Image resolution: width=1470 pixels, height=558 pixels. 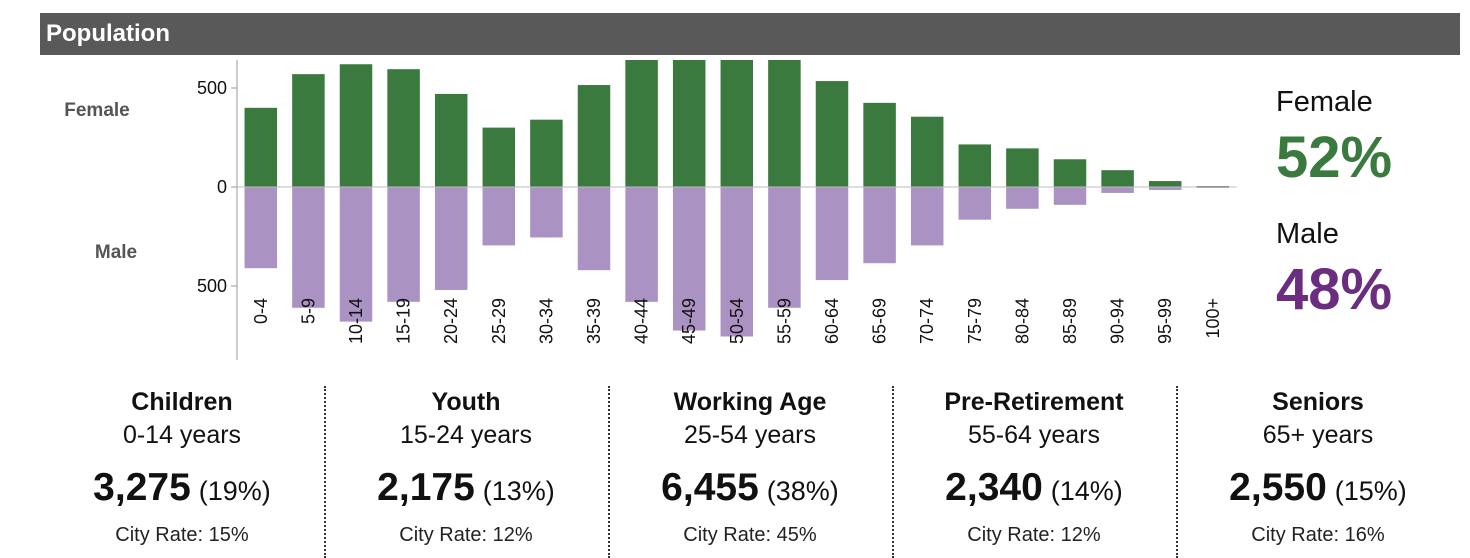 I want to click on x-tick-label: 85-89, so click(x=1070, y=321).